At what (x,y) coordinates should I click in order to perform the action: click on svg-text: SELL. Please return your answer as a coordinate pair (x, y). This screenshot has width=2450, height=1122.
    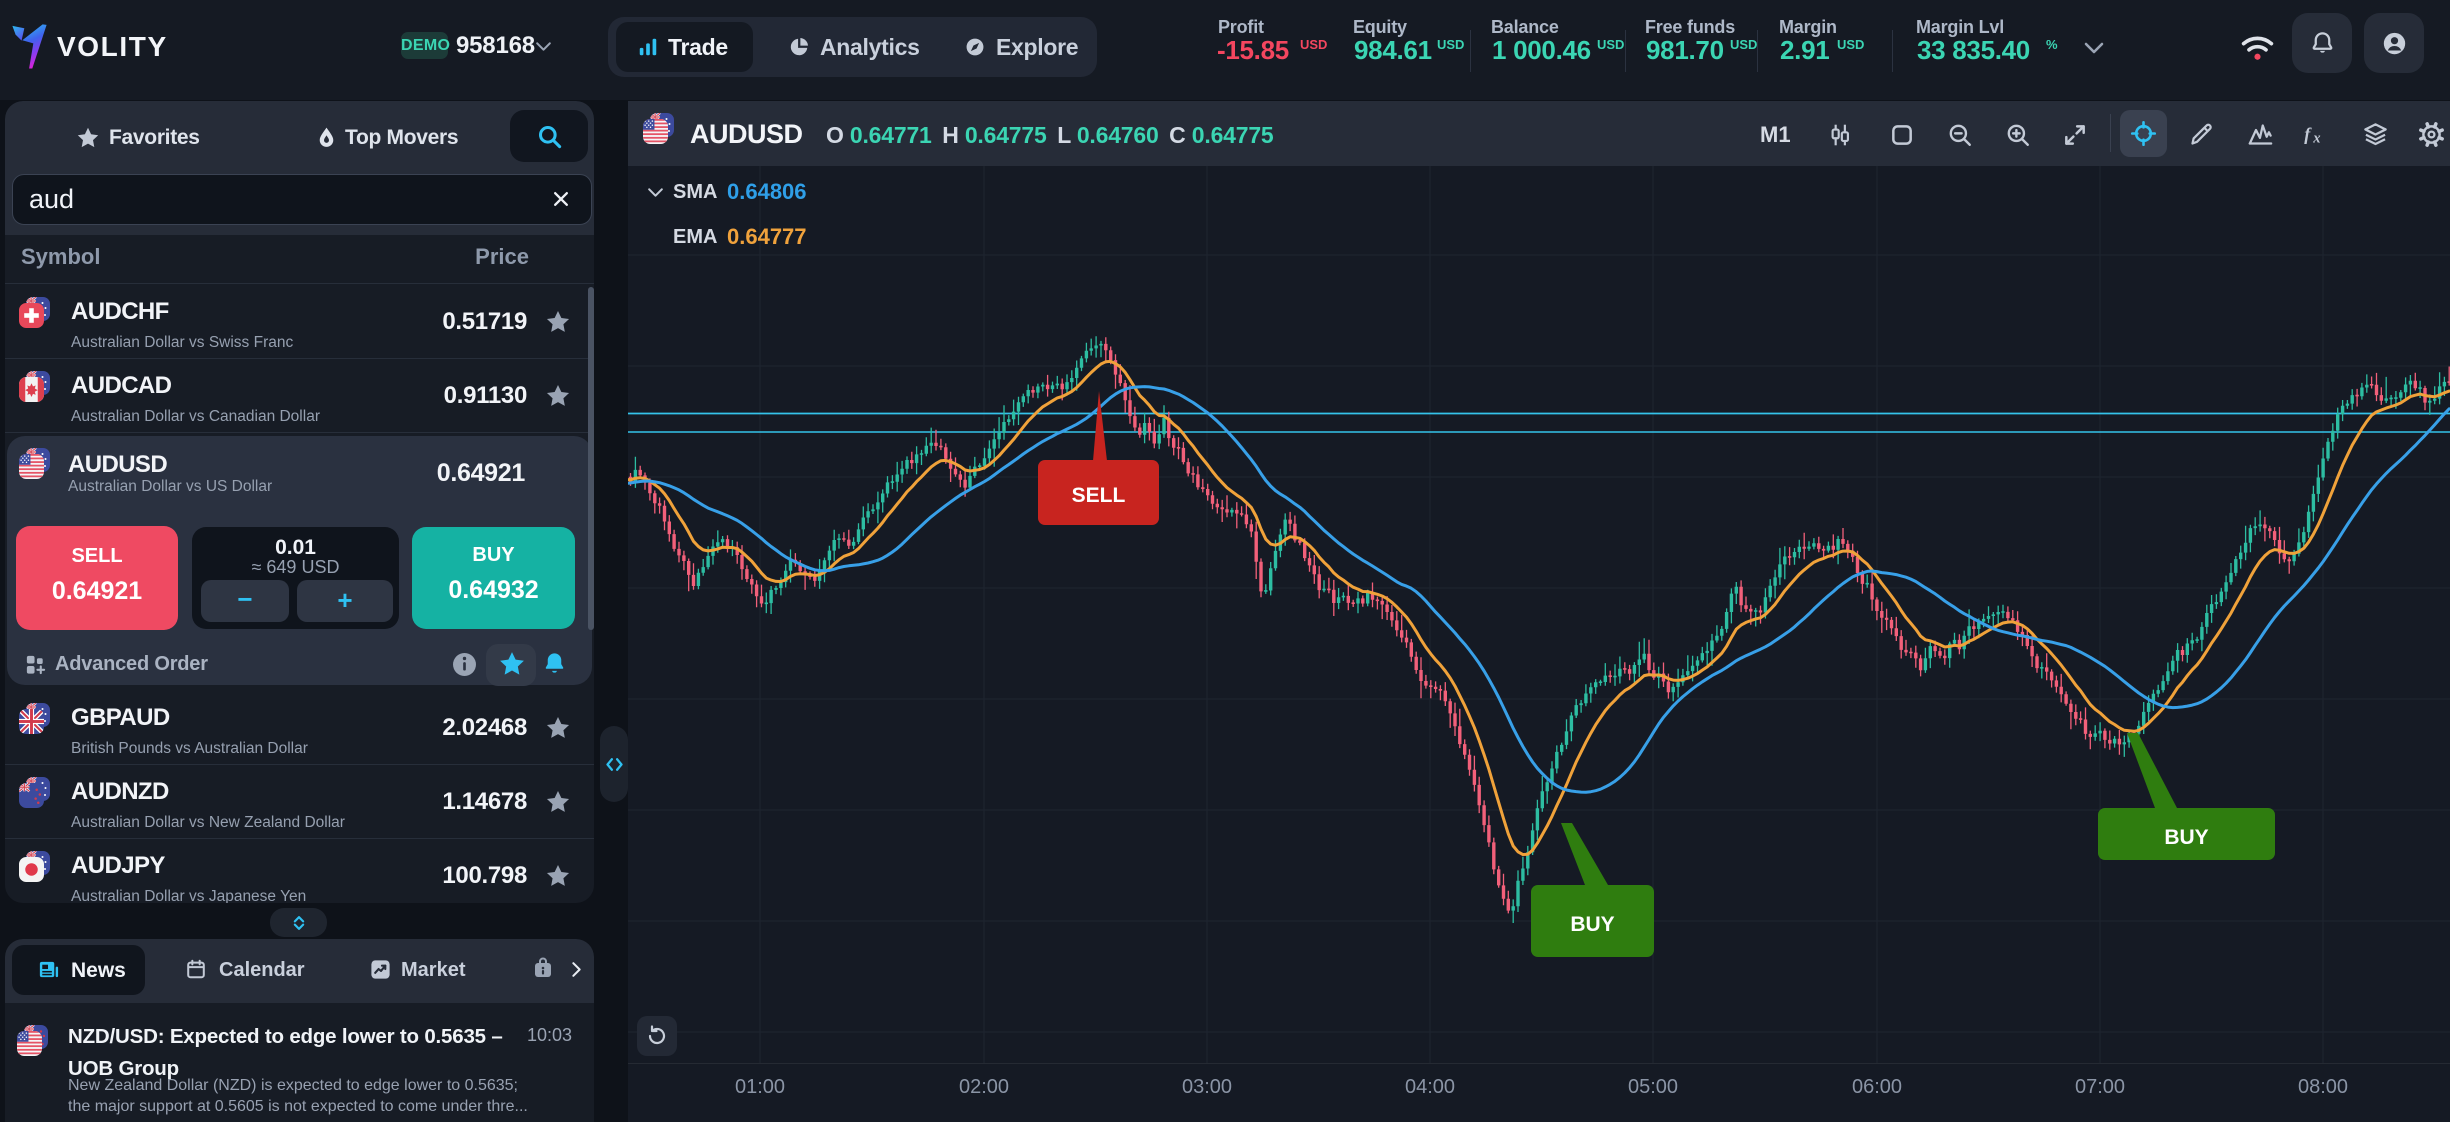
    Looking at the image, I should click on (1099, 495).